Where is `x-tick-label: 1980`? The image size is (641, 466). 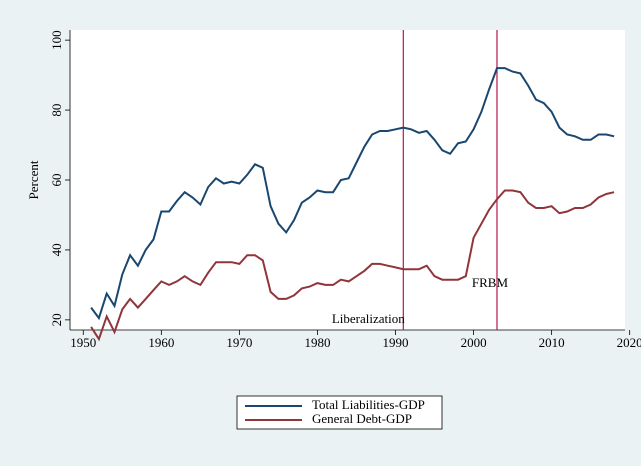 x-tick-label: 1980 is located at coordinates (317, 342).